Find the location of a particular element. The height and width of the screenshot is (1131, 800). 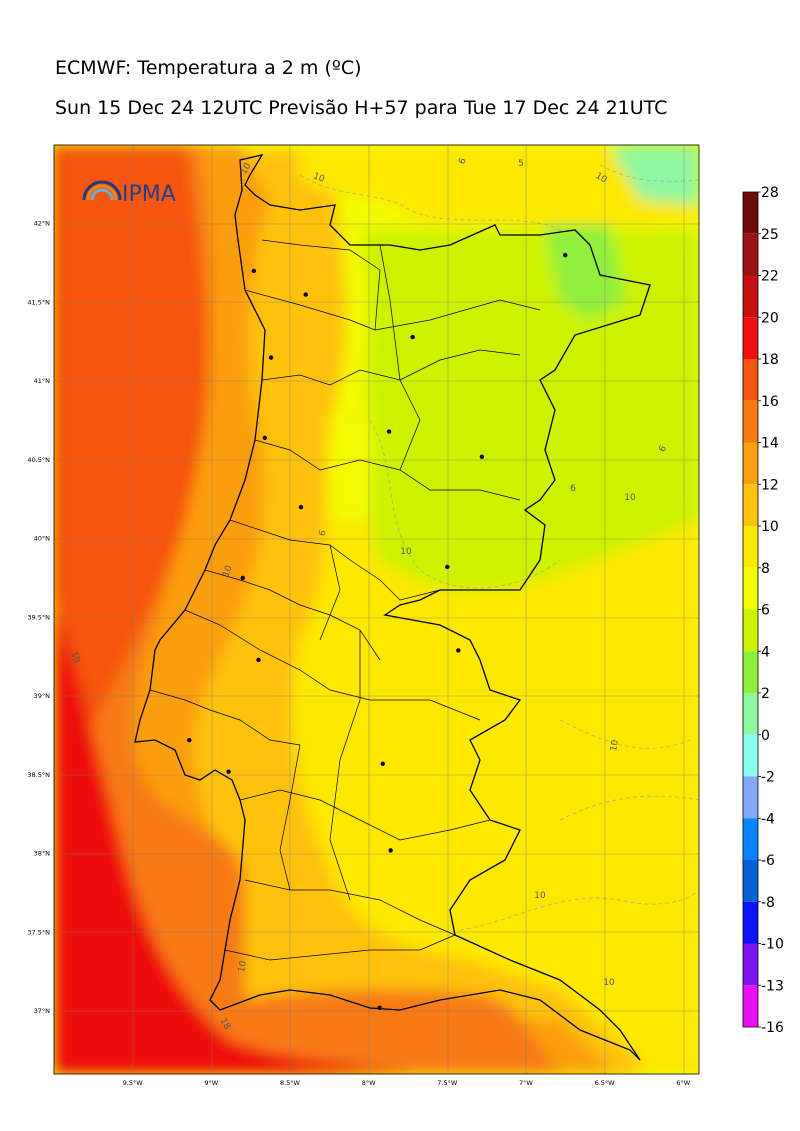

colorbar-label: -6 is located at coordinates (768, 861).